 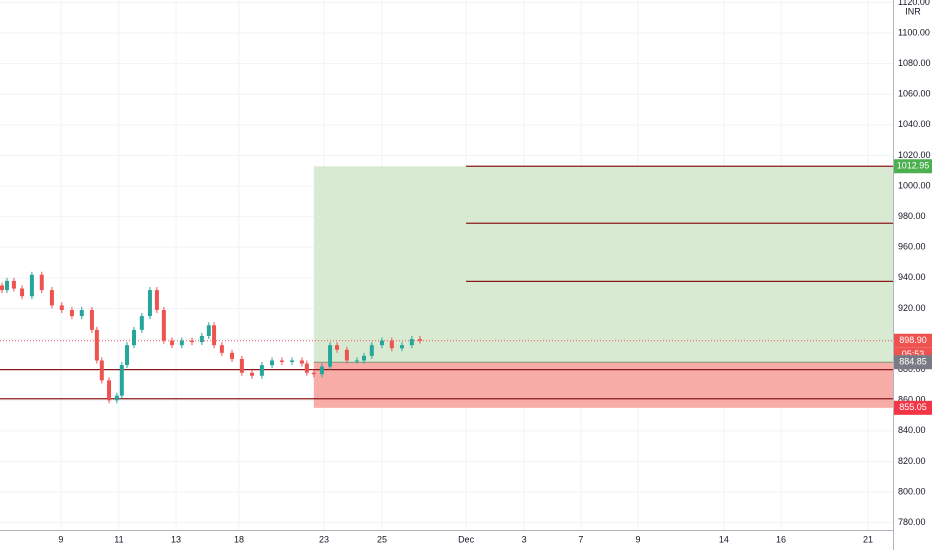 What do you see at coordinates (914, 185) in the screenshot?
I see `y-tick-label: 1000.00` at bounding box center [914, 185].